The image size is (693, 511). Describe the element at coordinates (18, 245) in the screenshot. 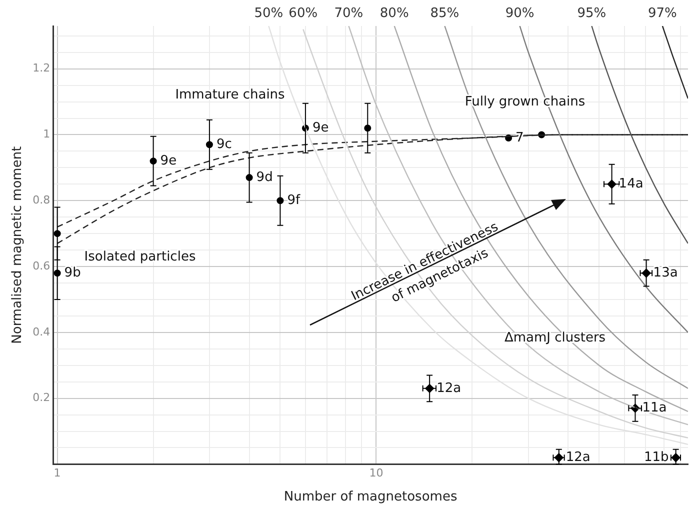

I see `y-axis-title: Normalised magnetic moment` at that location.